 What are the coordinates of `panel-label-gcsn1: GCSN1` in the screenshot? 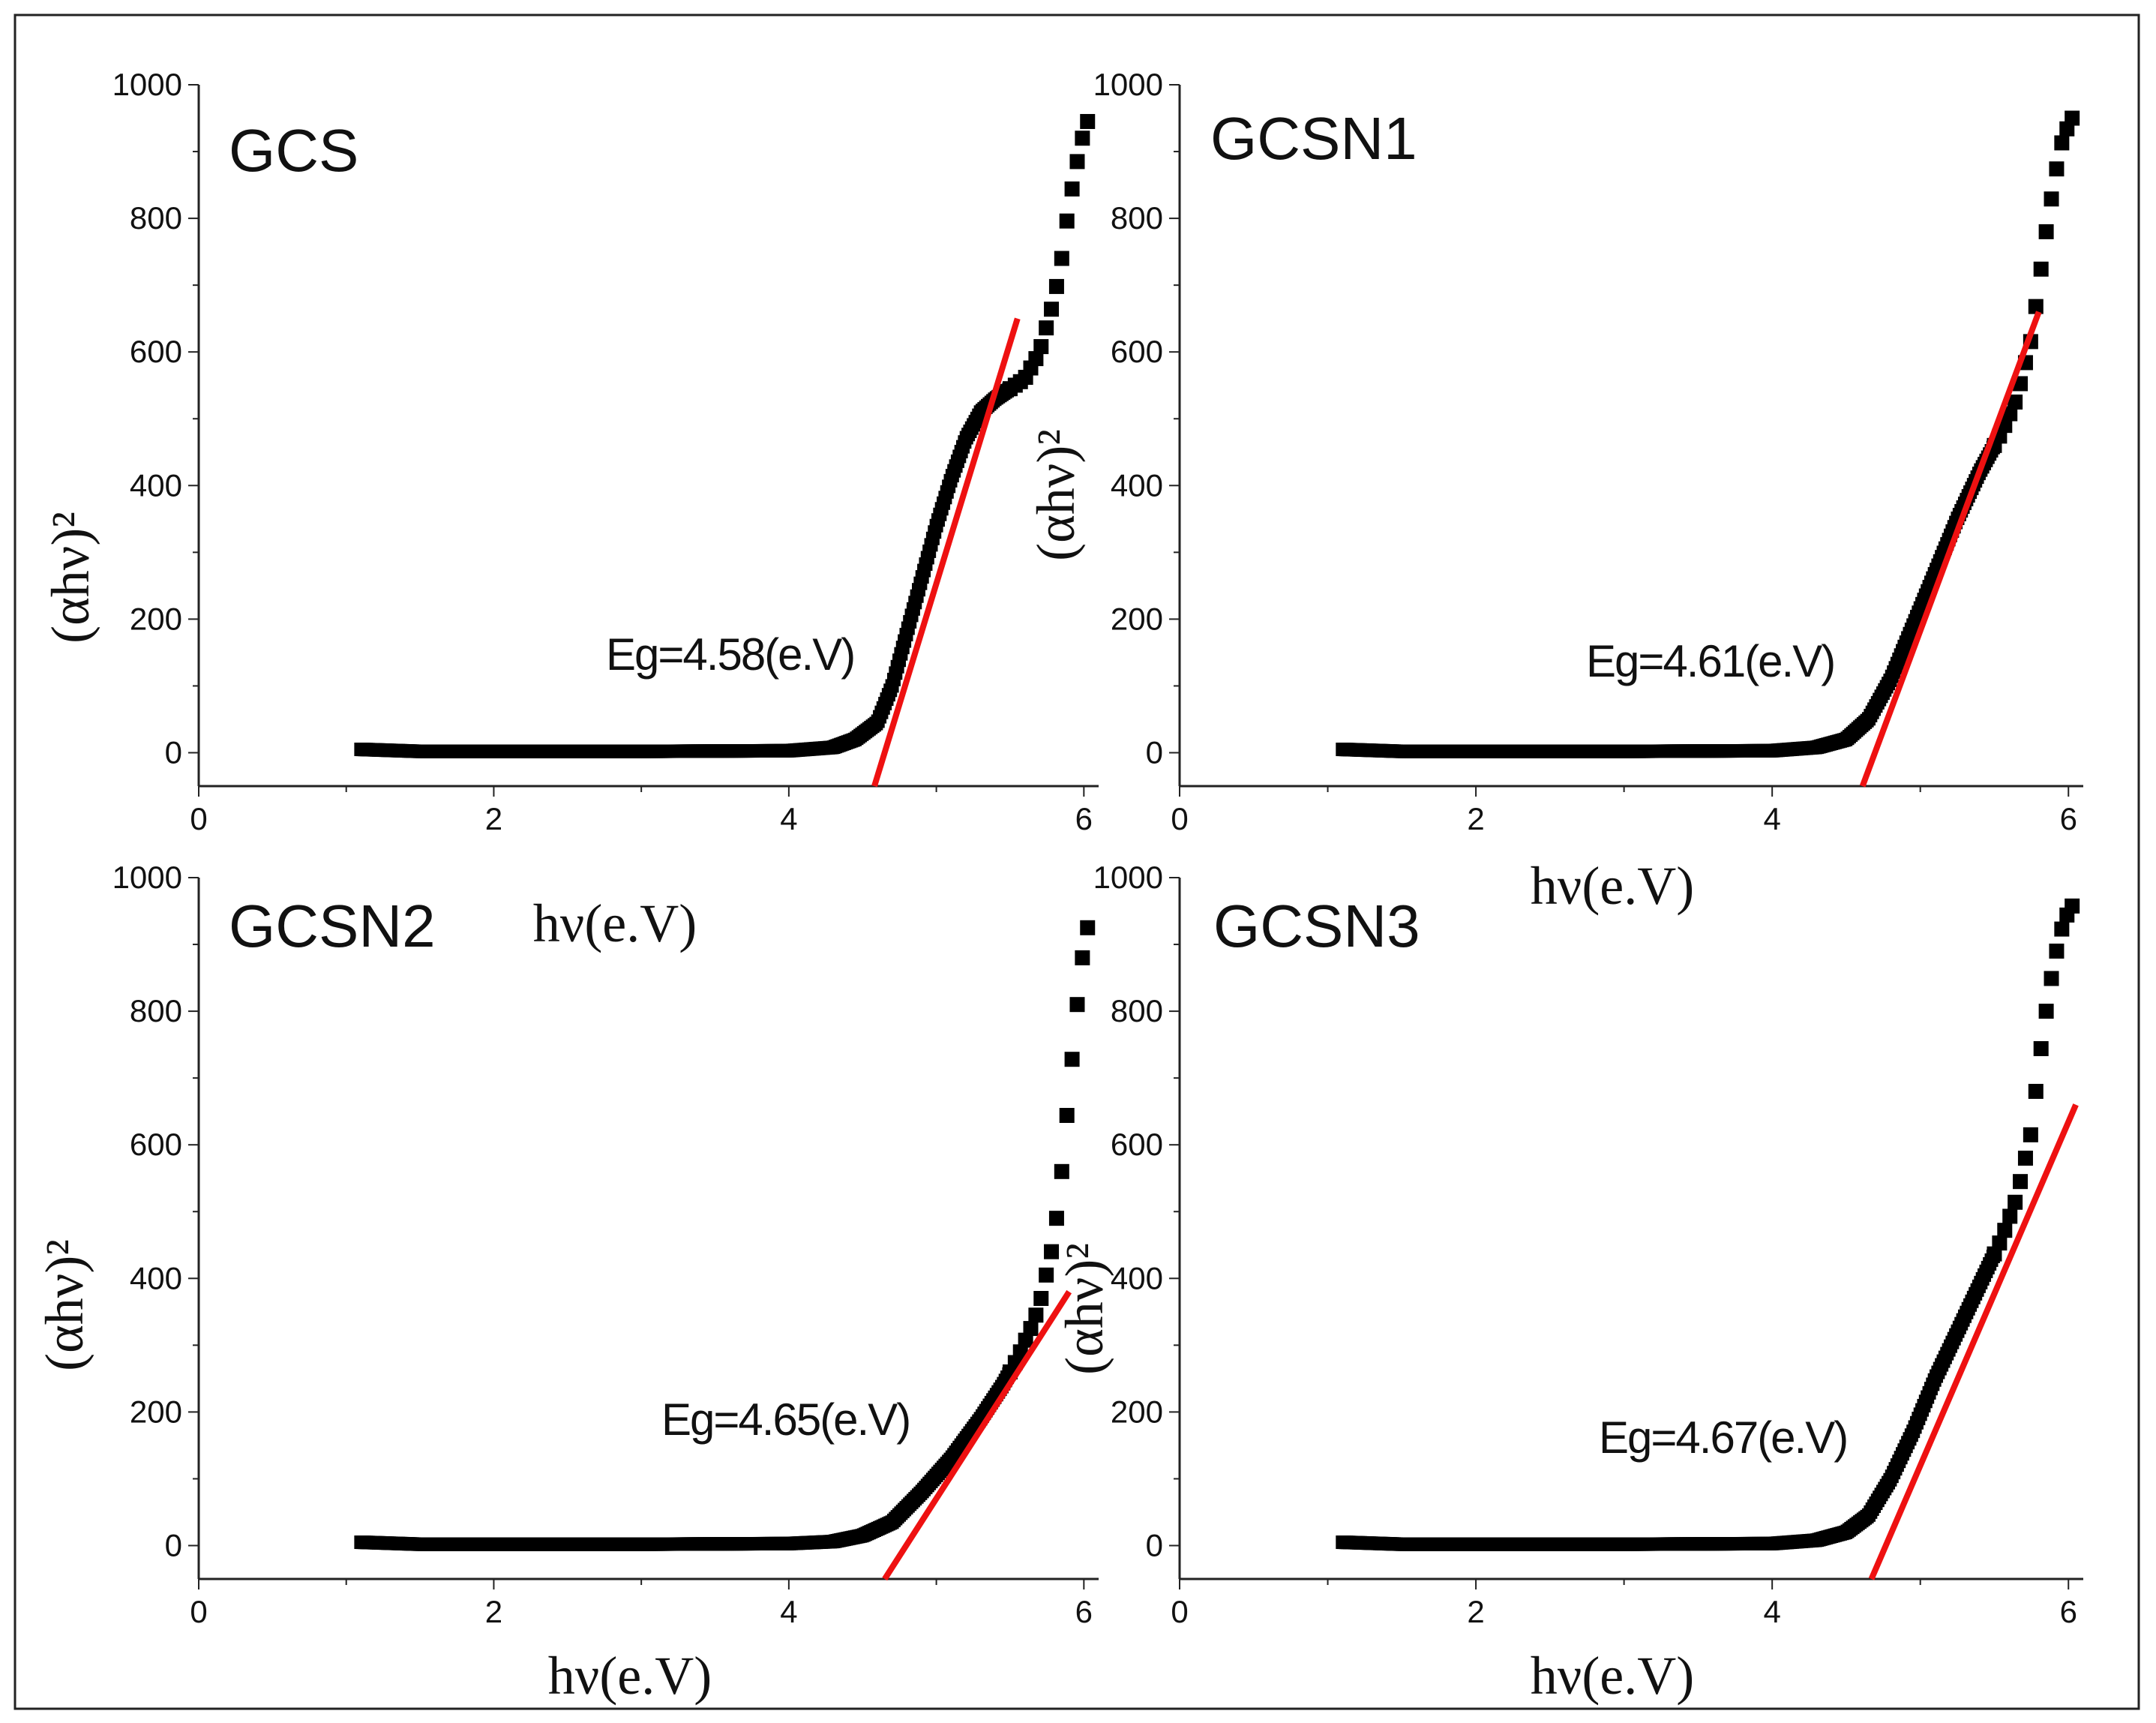 It's located at (1313, 138).